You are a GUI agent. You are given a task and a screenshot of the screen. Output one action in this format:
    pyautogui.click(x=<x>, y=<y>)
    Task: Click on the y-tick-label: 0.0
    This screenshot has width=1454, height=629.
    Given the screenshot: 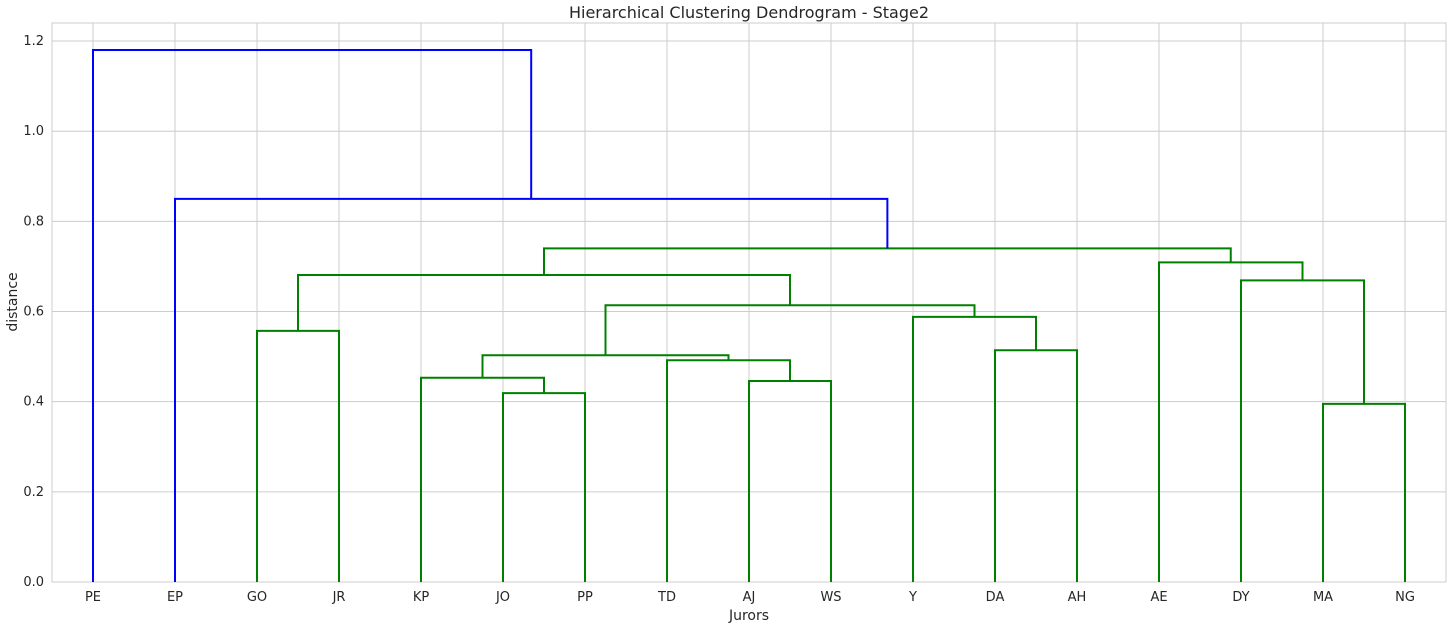 What is the action you would take?
    pyautogui.click(x=33, y=582)
    